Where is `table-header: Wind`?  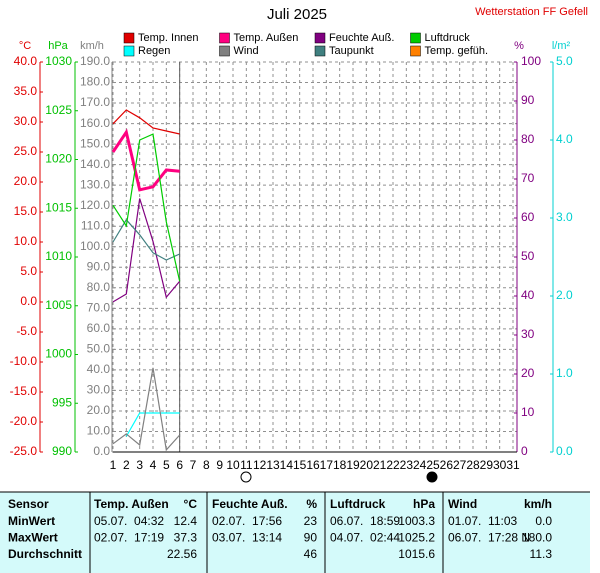
table-header: Wind is located at coordinates (462, 504).